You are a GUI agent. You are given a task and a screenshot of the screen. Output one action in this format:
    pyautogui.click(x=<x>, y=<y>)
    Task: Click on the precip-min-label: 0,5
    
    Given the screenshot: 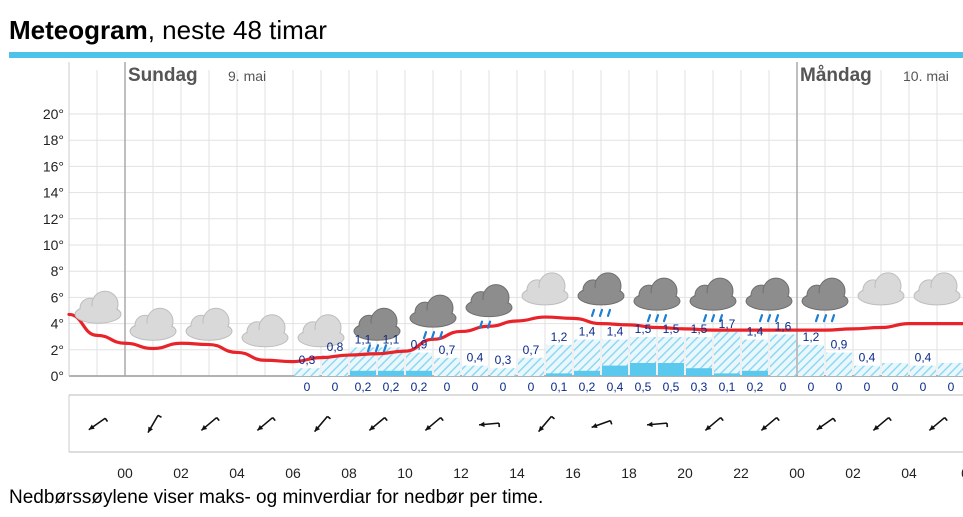 What is the action you would take?
    pyautogui.click(x=643, y=387)
    